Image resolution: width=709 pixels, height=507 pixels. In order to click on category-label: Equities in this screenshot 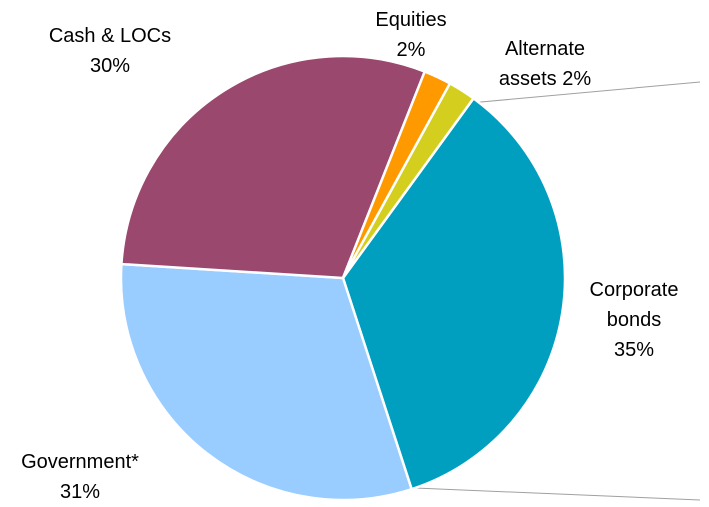, I will do `click(411, 20)`.